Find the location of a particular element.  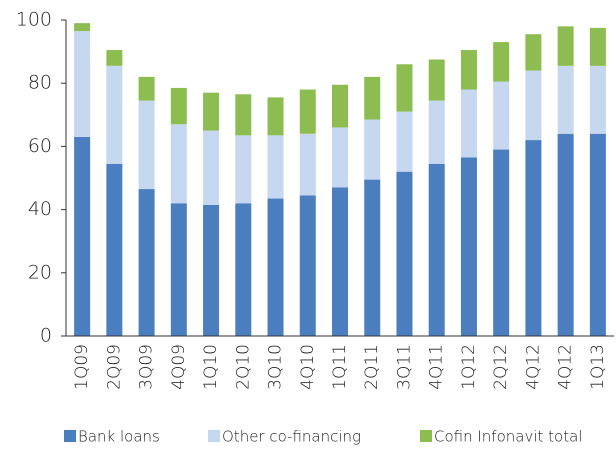

x-tick-label: 3Q11 is located at coordinates (404, 367).